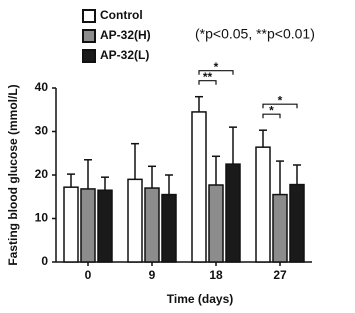  I want to click on y-tick-label: 30, so click(42, 131).